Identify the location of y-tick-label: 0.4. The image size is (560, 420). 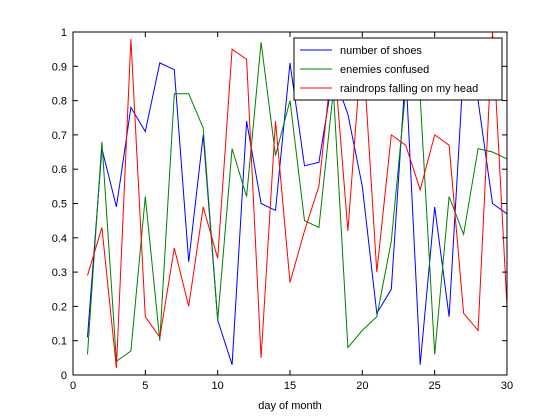
(59, 239).